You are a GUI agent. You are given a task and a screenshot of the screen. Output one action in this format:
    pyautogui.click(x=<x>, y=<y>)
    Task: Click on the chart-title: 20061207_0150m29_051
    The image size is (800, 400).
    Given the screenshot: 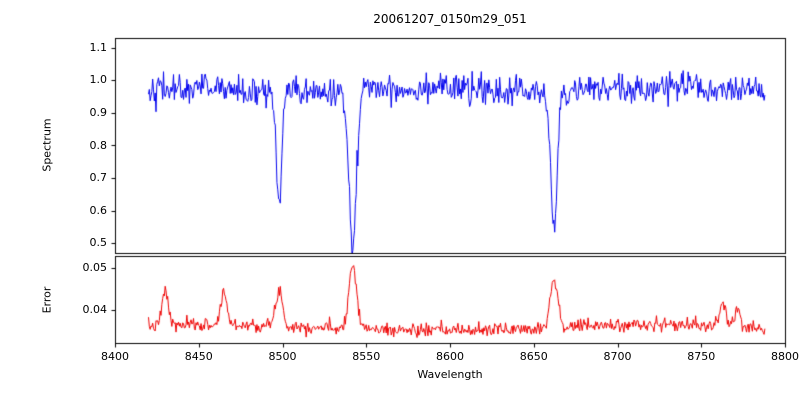 What is the action you would take?
    pyautogui.click(x=450, y=19)
    